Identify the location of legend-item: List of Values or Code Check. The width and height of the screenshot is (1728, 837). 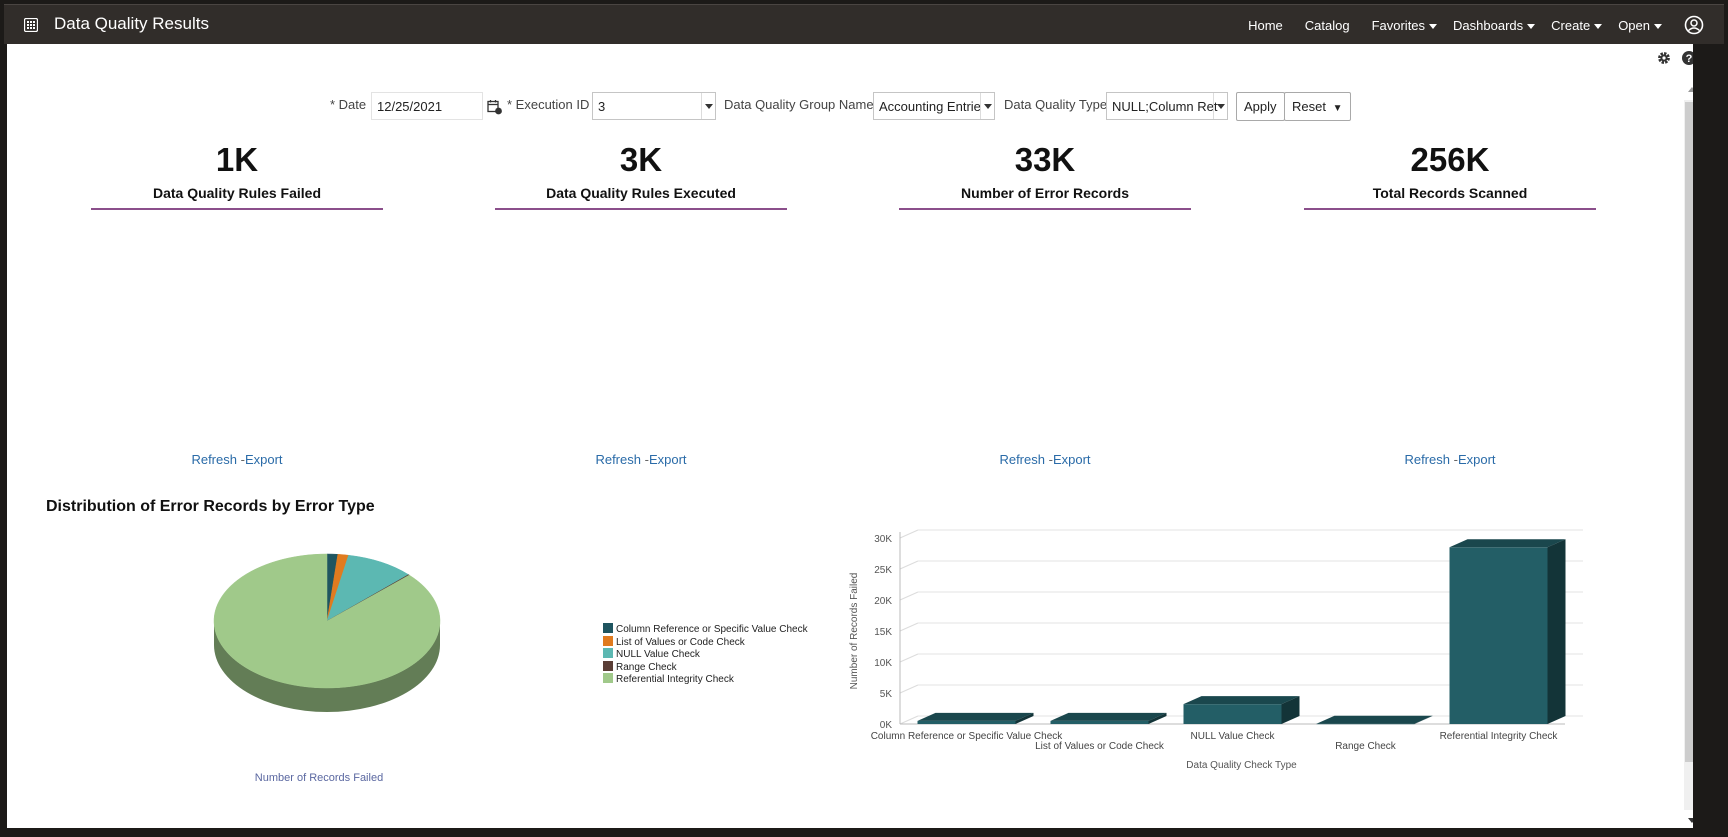
(705, 642).